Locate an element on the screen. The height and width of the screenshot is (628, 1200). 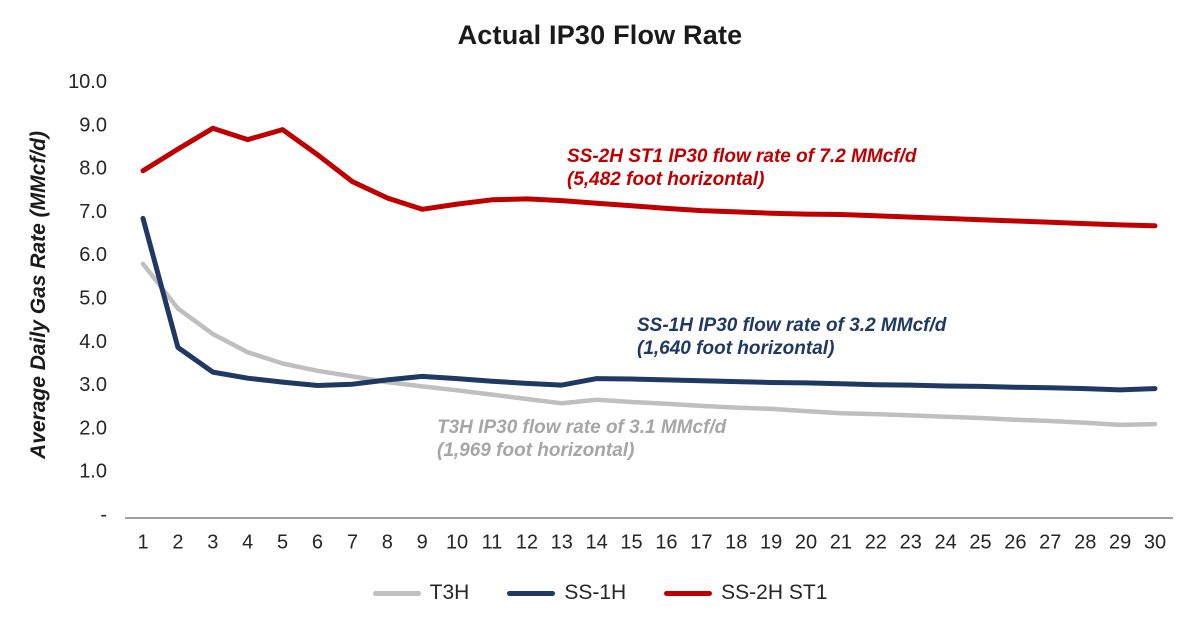
x-tick-label: 13 is located at coordinates (562, 542).